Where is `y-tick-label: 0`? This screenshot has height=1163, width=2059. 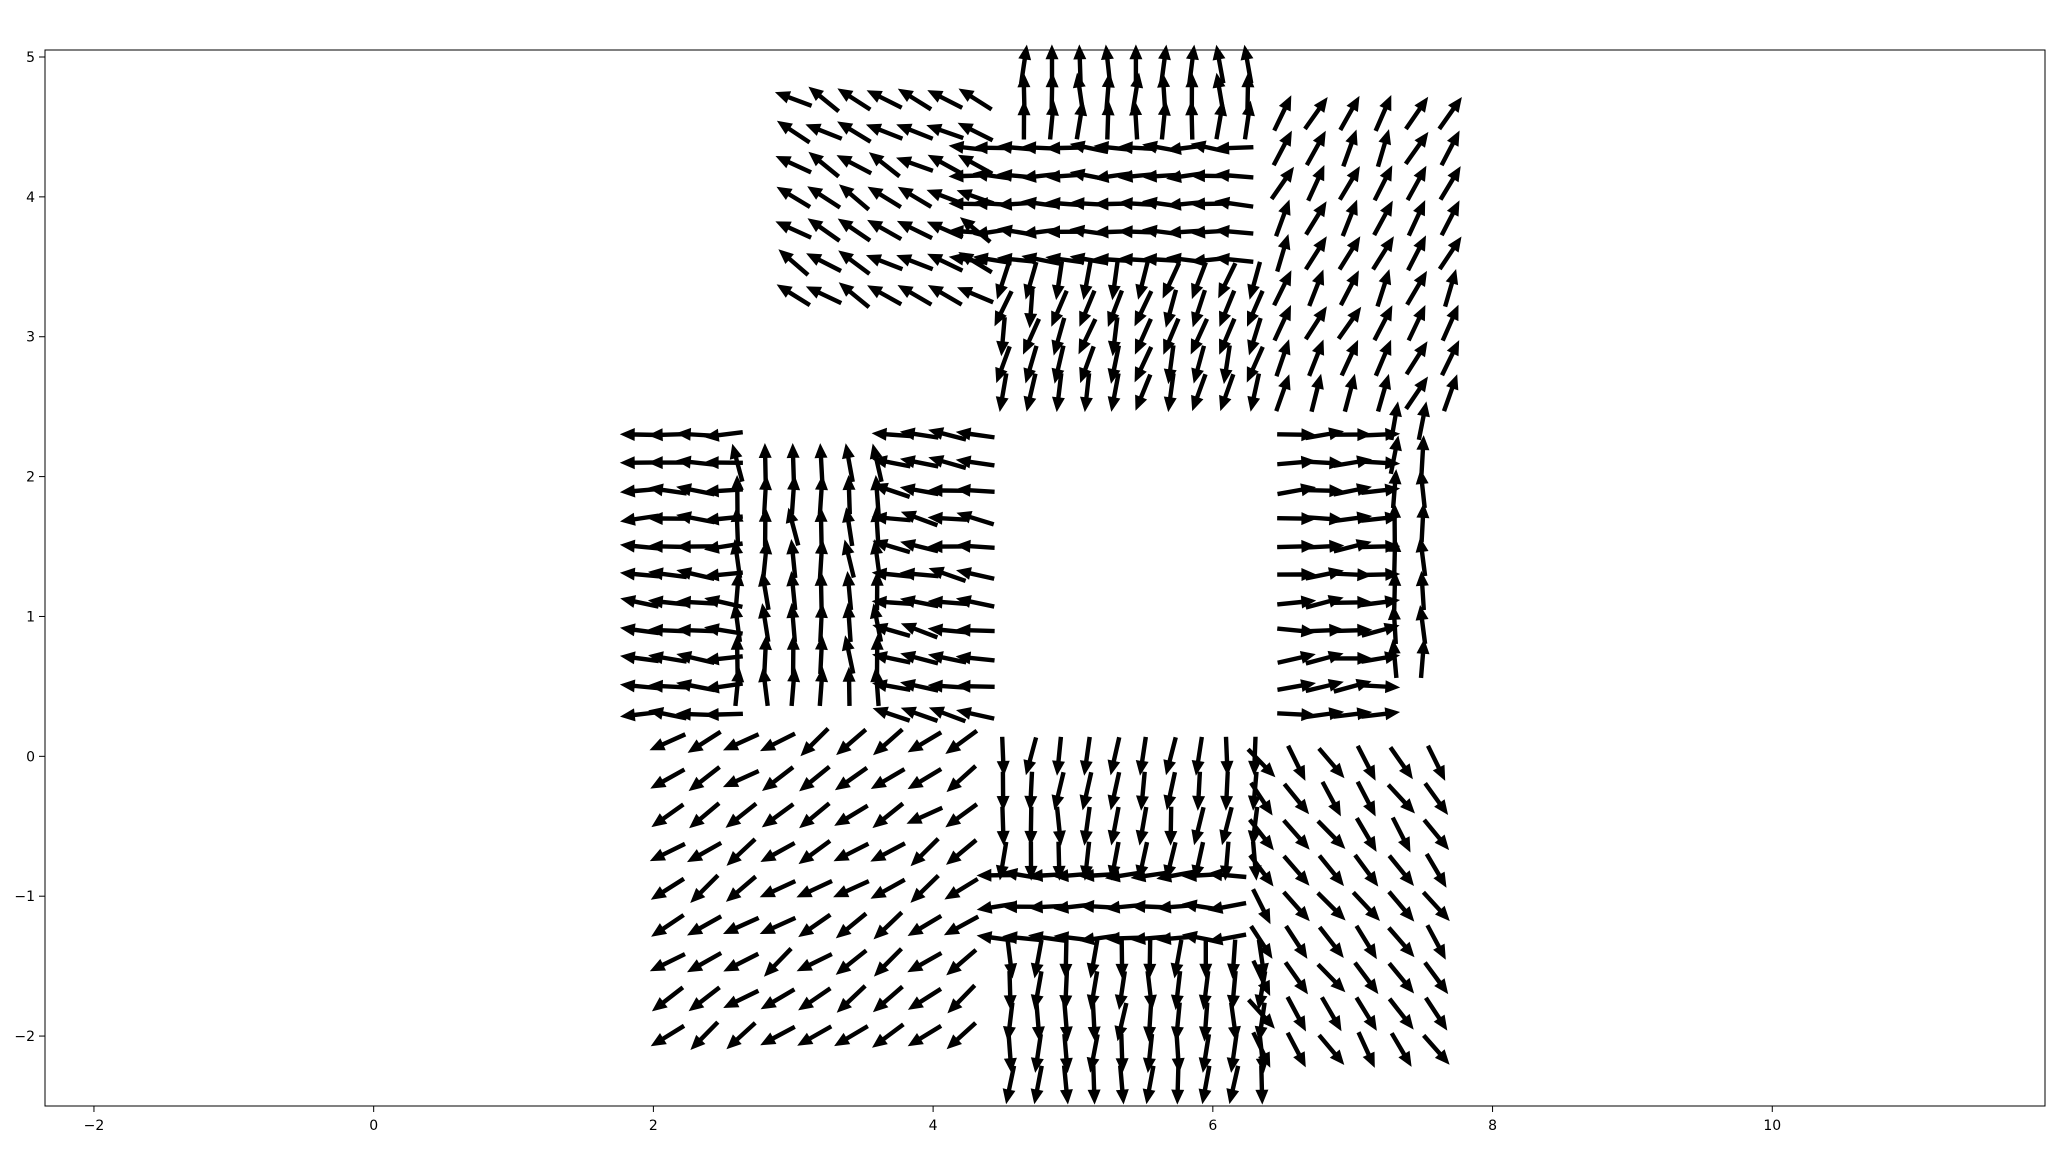
y-tick-label: 0 is located at coordinates (30, 757).